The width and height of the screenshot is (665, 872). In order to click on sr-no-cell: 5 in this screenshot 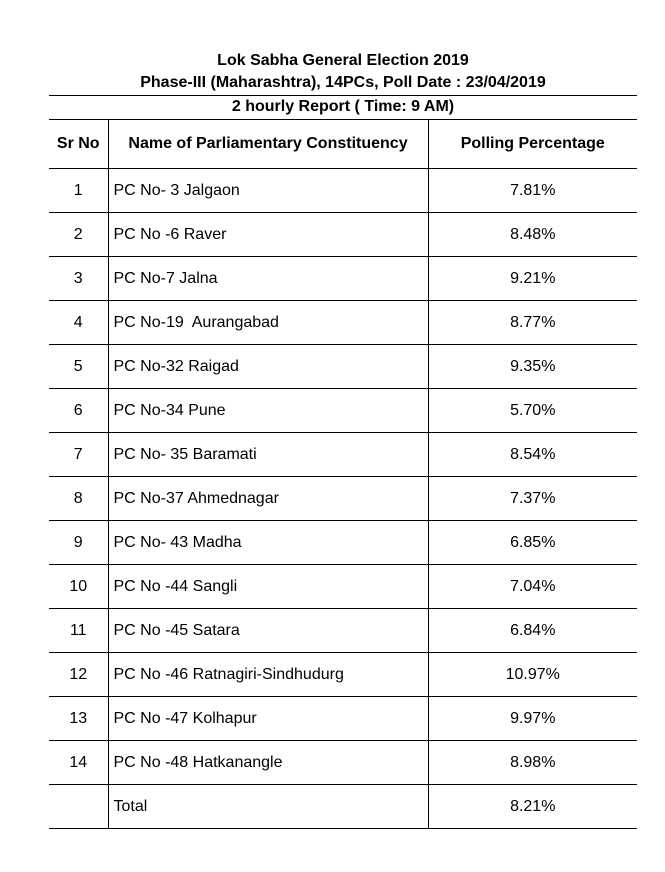, I will do `click(79, 366)`.